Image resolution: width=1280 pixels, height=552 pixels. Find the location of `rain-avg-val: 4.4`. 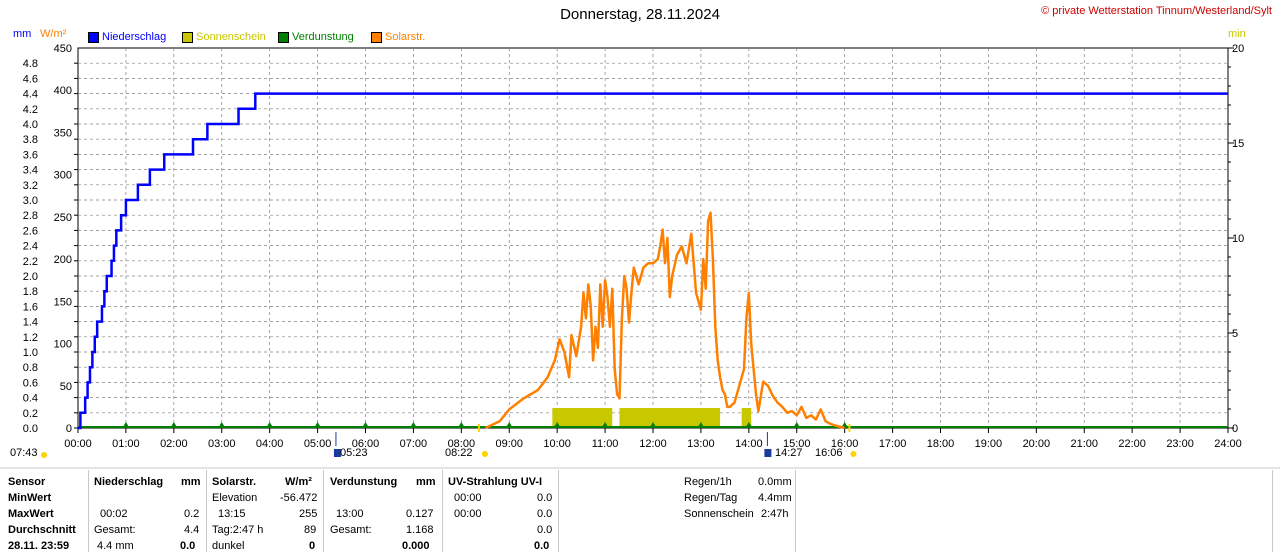

rain-avg-val: 4.4 is located at coordinates (192, 530).